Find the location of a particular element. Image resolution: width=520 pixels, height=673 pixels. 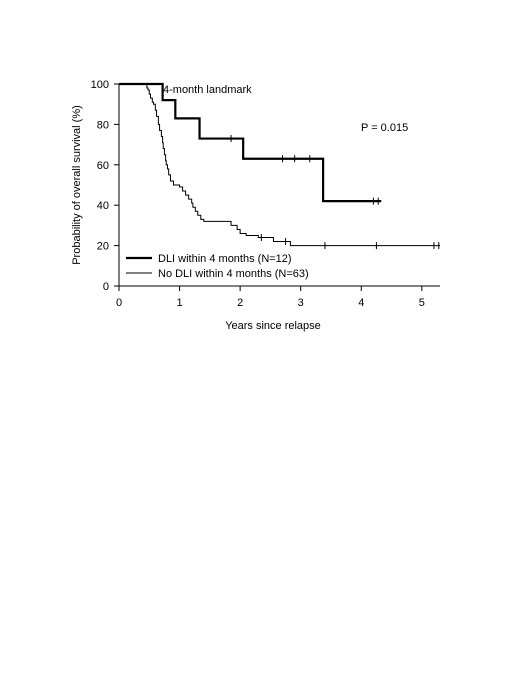

x-tick-label: 3 is located at coordinates (301, 303).